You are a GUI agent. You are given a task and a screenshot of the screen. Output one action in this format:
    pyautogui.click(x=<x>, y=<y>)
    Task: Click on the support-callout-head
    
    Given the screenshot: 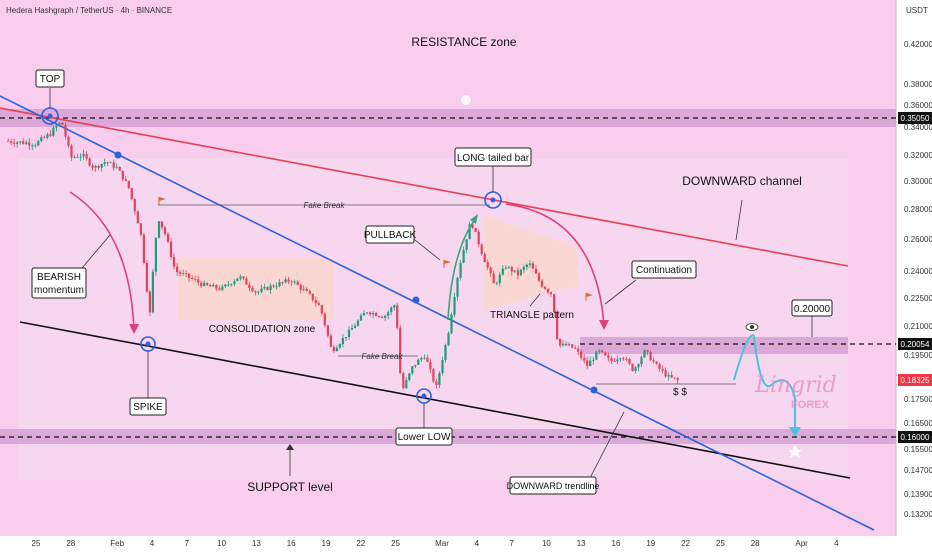 What is the action you would take?
    pyautogui.click(x=290, y=447)
    